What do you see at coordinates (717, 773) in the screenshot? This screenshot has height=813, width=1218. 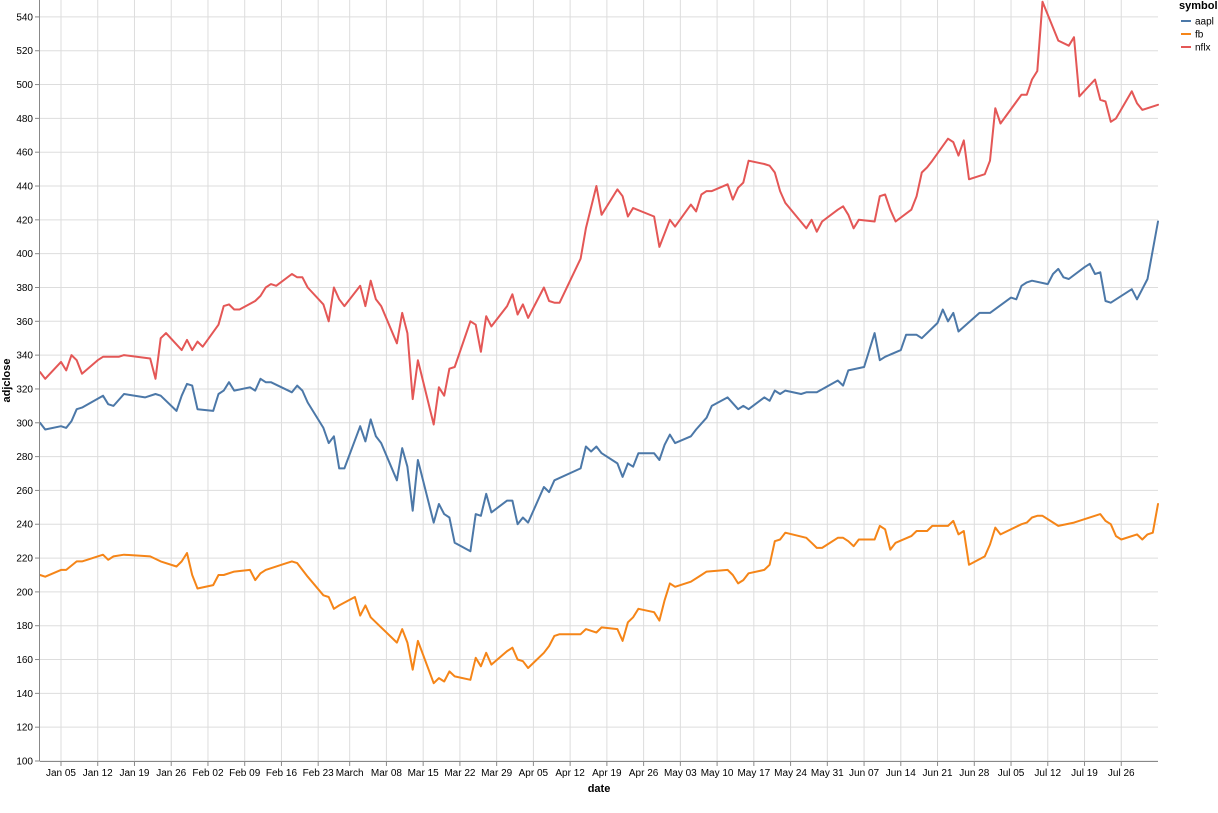 I see `x-tick-label: May 10` at bounding box center [717, 773].